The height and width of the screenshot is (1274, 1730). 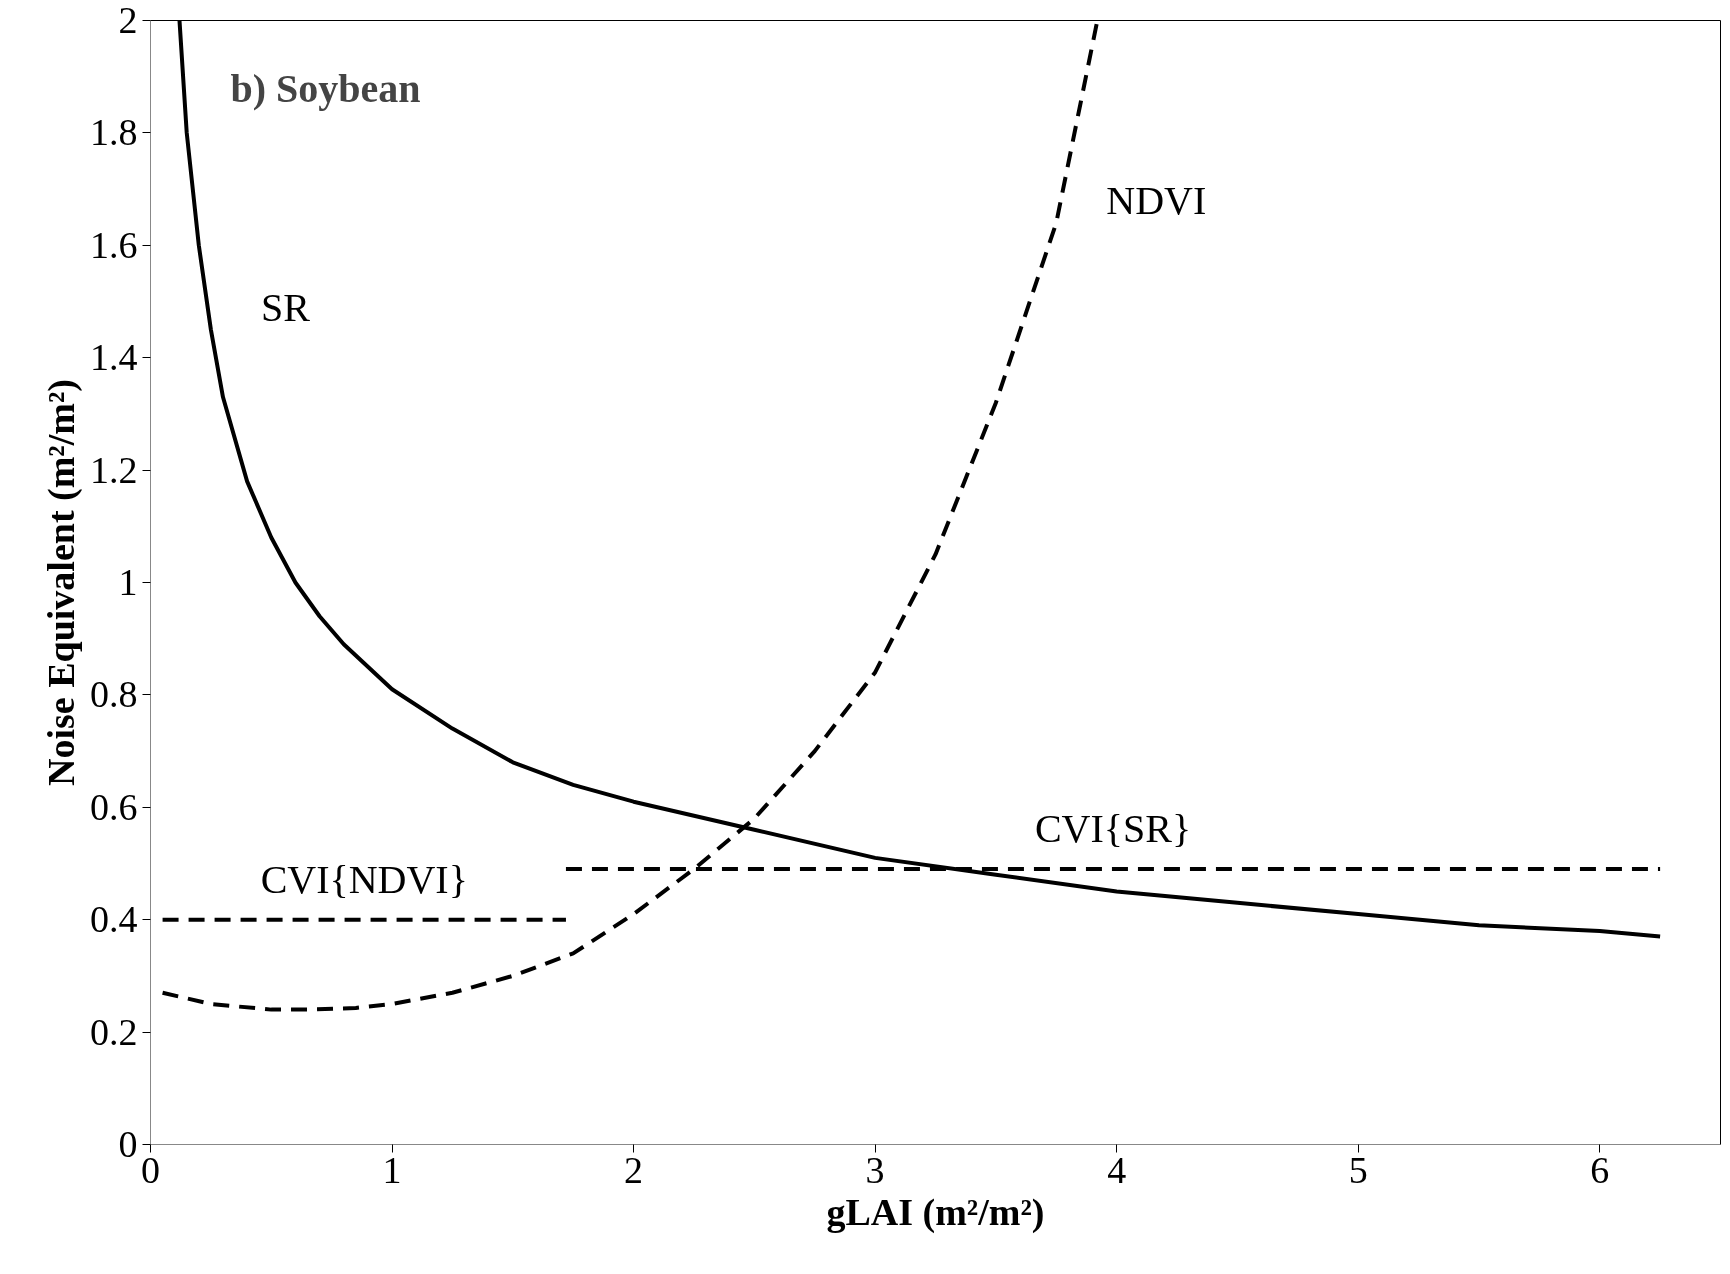 What do you see at coordinates (114, 132) in the screenshot?
I see `y-tick-label: 1.8` at bounding box center [114, 132].